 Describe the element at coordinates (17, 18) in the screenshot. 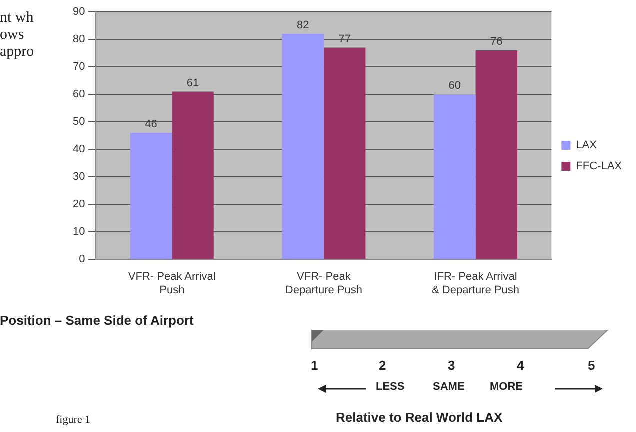

I see `text: nt wh` at that location.